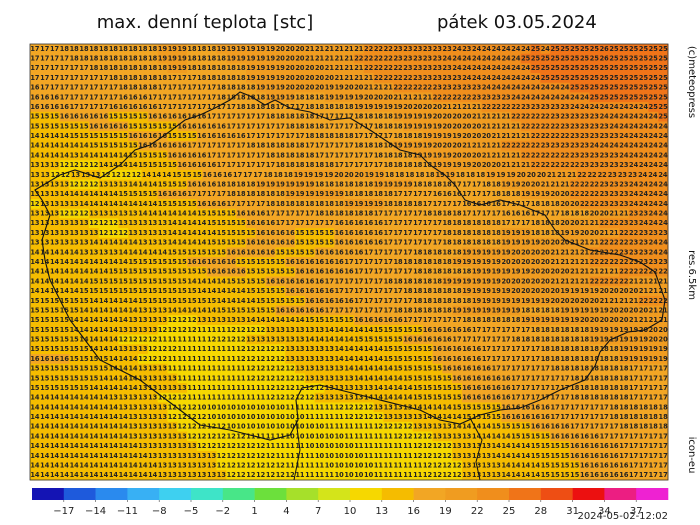 This screenshot has height=525, width=700. What do you see at coordinates (251, 398) in the screenshot?
I see `cell-value: 11` at bounding box center [251, 398].